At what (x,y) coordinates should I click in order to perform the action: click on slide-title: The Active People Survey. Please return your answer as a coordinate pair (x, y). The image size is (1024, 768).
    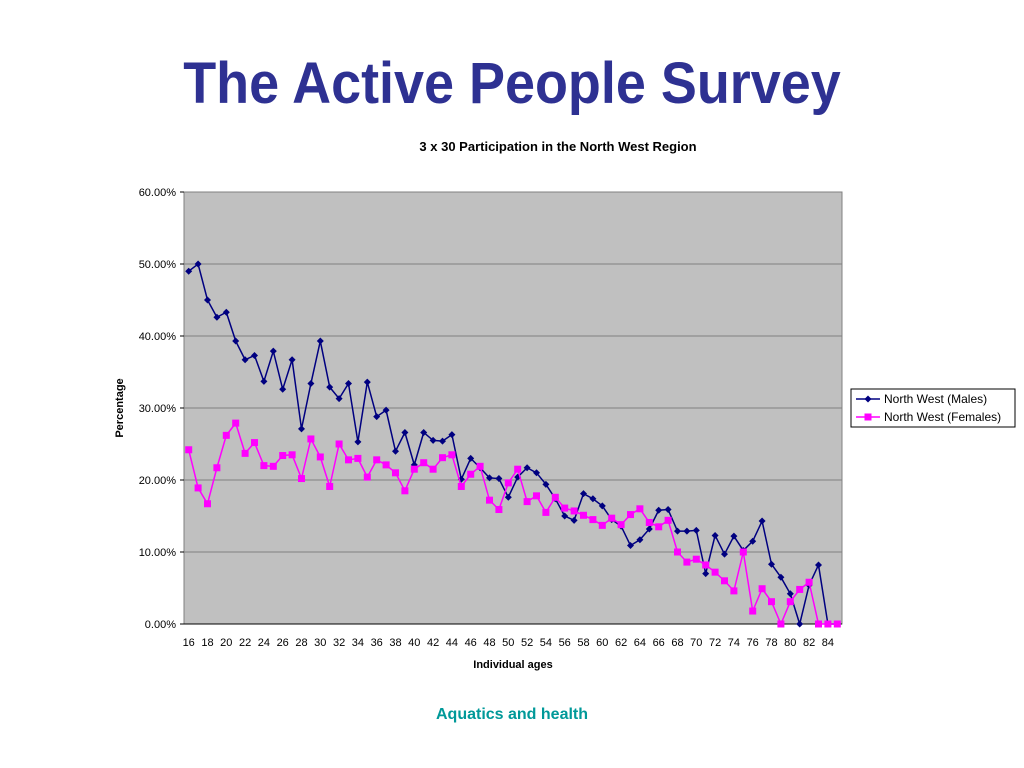
    Looking at the image, I should click on (512, 83).